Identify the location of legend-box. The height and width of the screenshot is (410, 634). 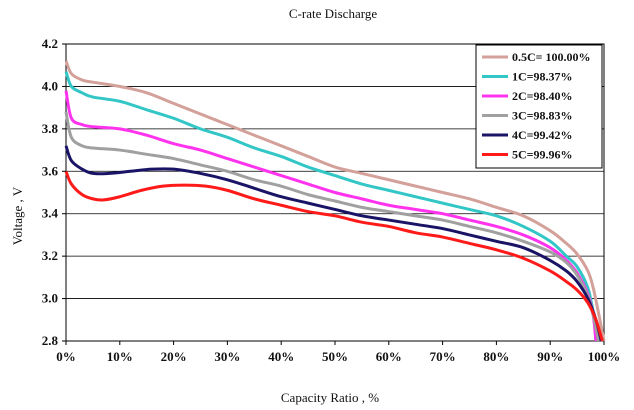
(539, 106).